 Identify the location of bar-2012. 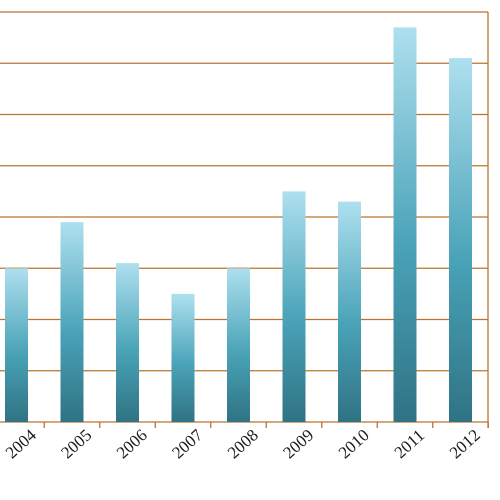
(460, 240).